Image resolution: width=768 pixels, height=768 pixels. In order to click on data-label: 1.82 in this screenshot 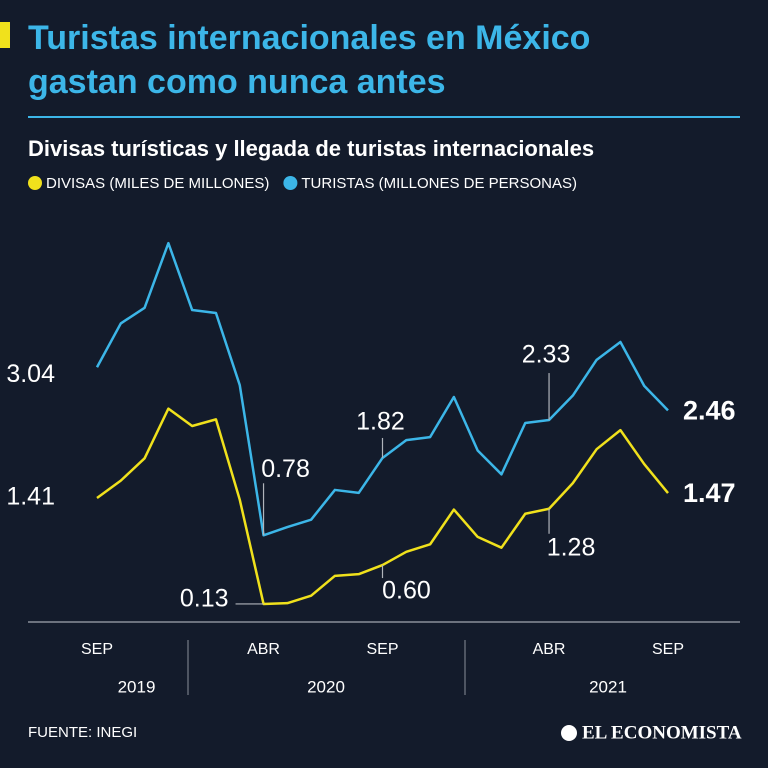, I will do `click(380, 422)`.